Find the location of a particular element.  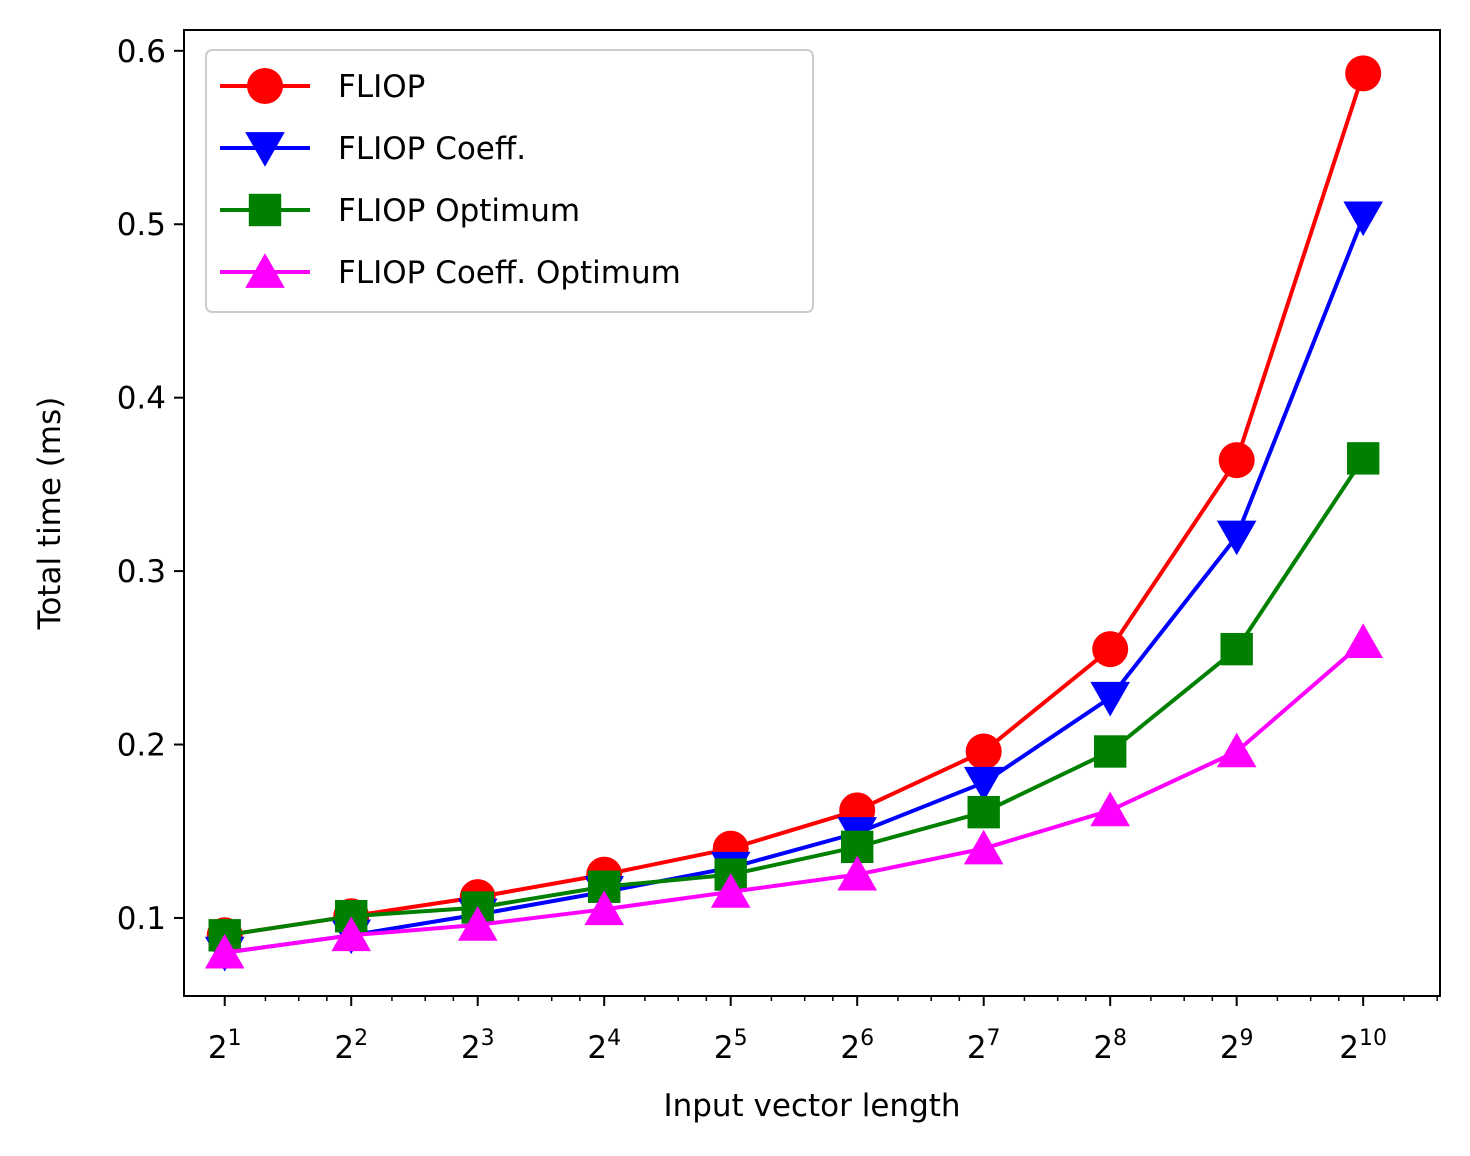

legend-entry: FLIOP Coeff. is located at coordinates (373, 149).